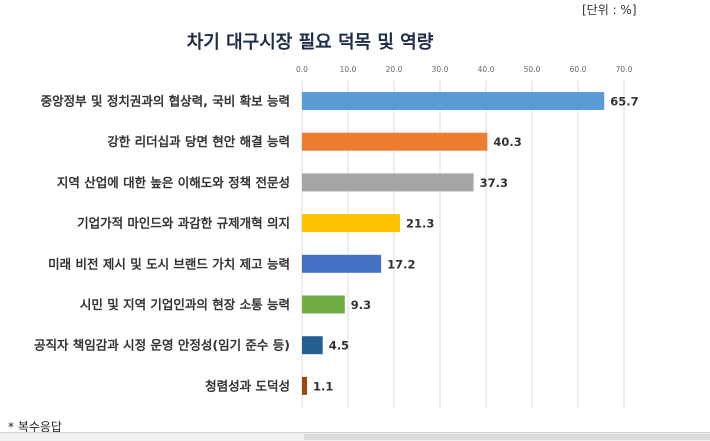  Describe the element at coordinates (507, 437) in the screenshot. I see `horizontal-scrollbar-thumb` at that location.